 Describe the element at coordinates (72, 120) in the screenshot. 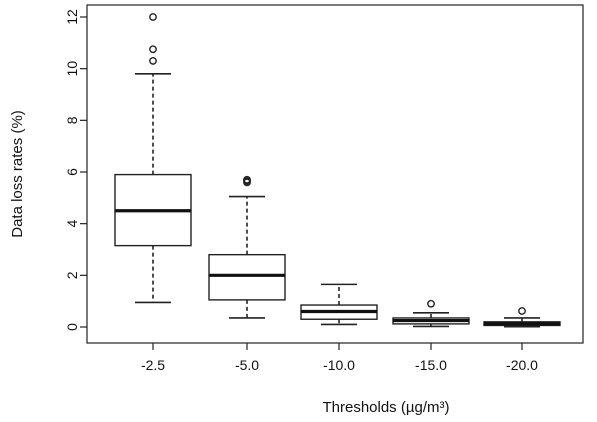

I see `y-tick-label: 8` at that location.